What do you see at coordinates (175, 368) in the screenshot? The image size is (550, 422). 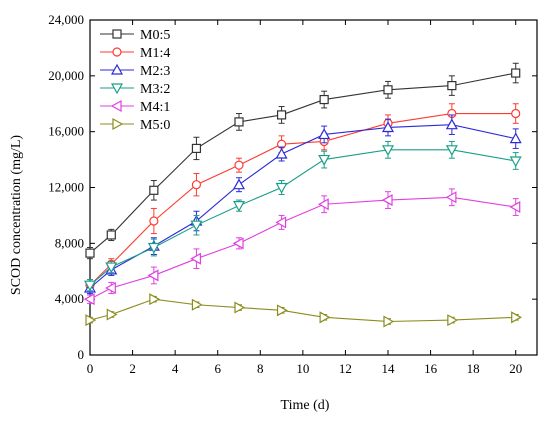 I see `x-tick-label: 4` at bounding box center [175, 368].